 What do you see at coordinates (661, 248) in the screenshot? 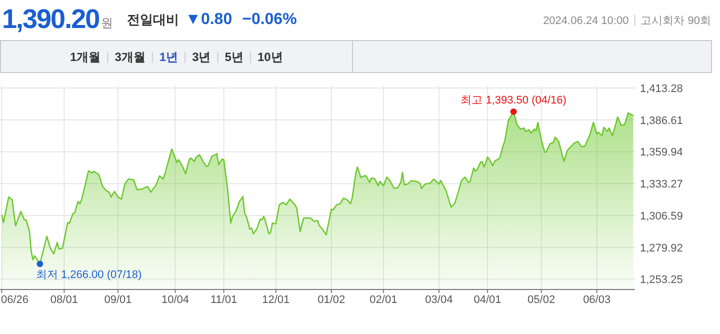
I see `y-tick-label: 1,279.92` at bounding box center [661, 248].